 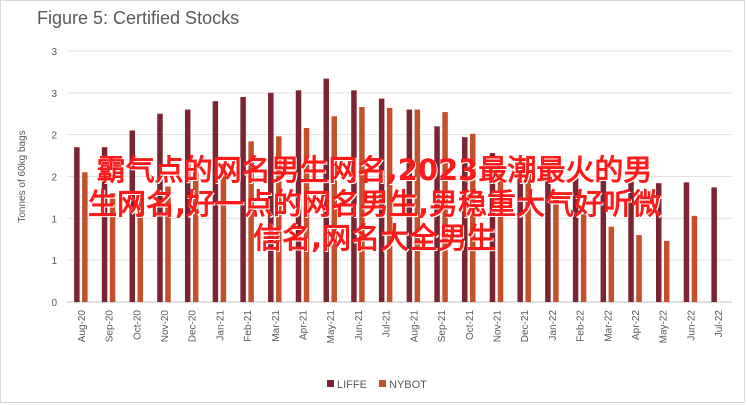 What do you see at coordinates (110, 326) in the screenshot?
I see `x-tick-label: Sep-20` at bounding box center [110, 326].